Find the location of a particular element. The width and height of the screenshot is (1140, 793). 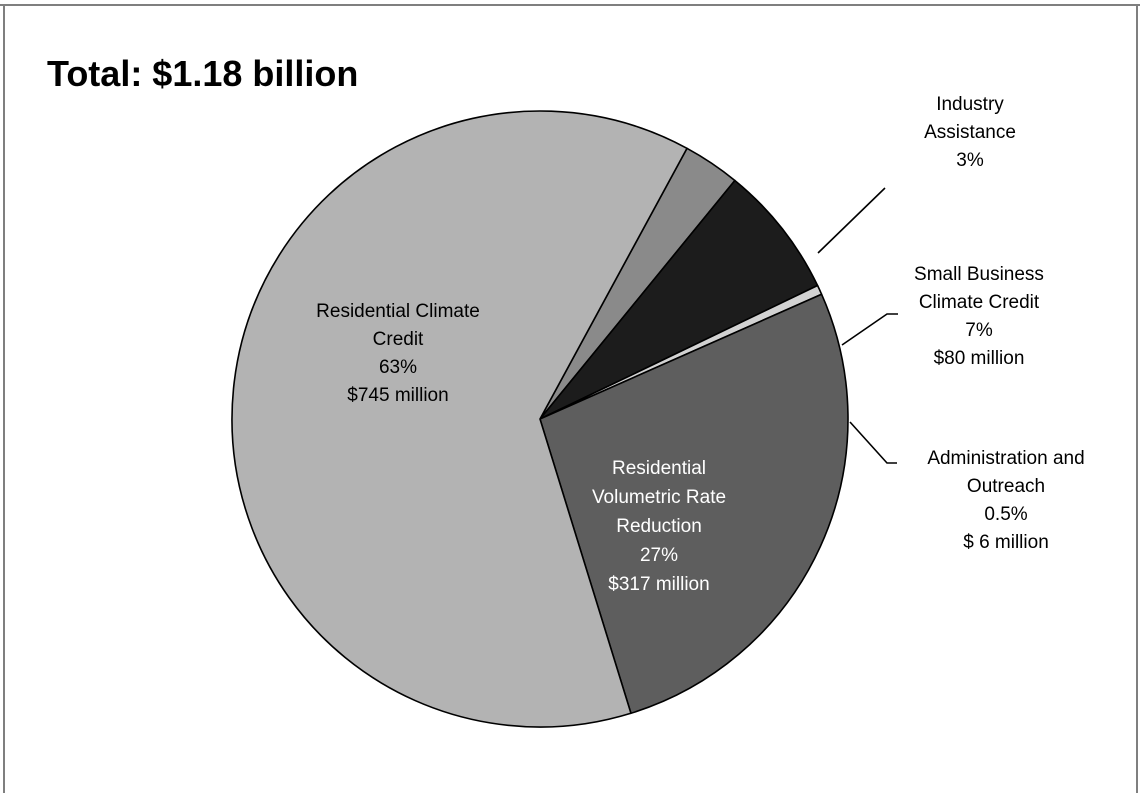

label-line-residential-credit-3: $745 million is located at coordinates (397, 395).